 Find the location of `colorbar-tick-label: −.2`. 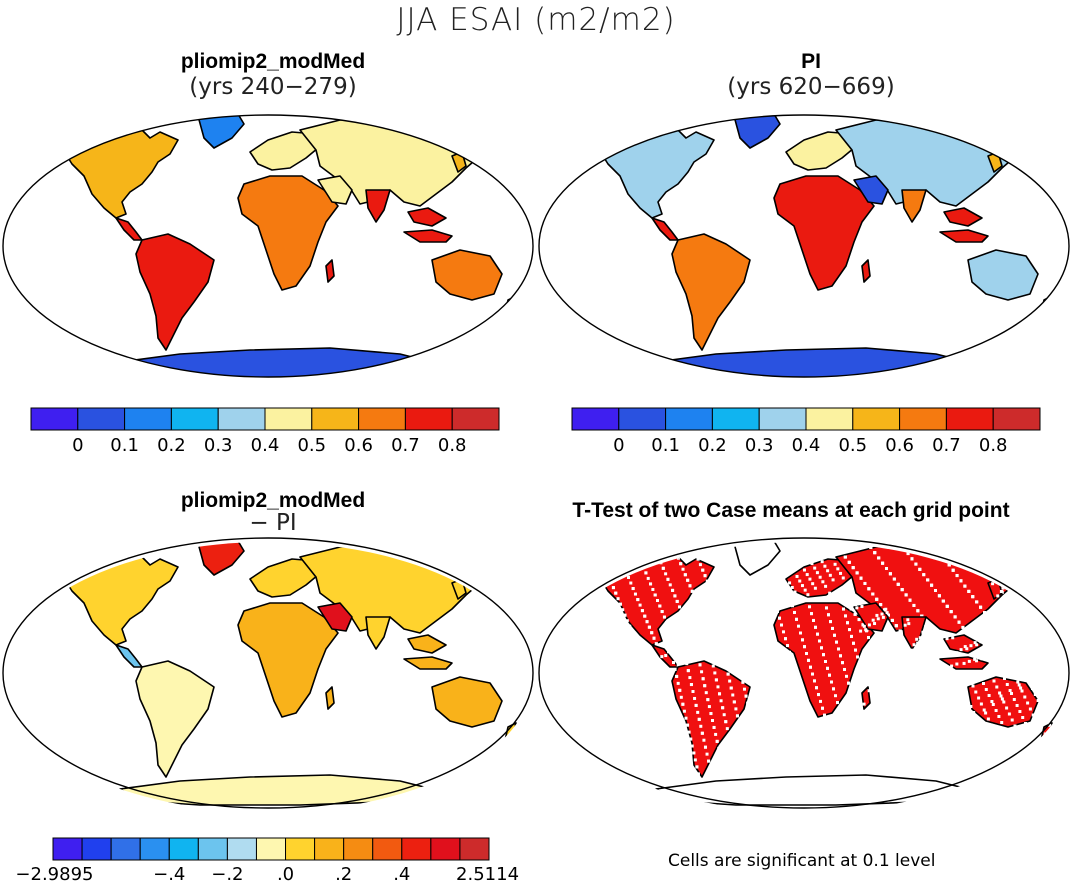

colorbar-tick-label: −.2 is located at coordinates (227, 874).